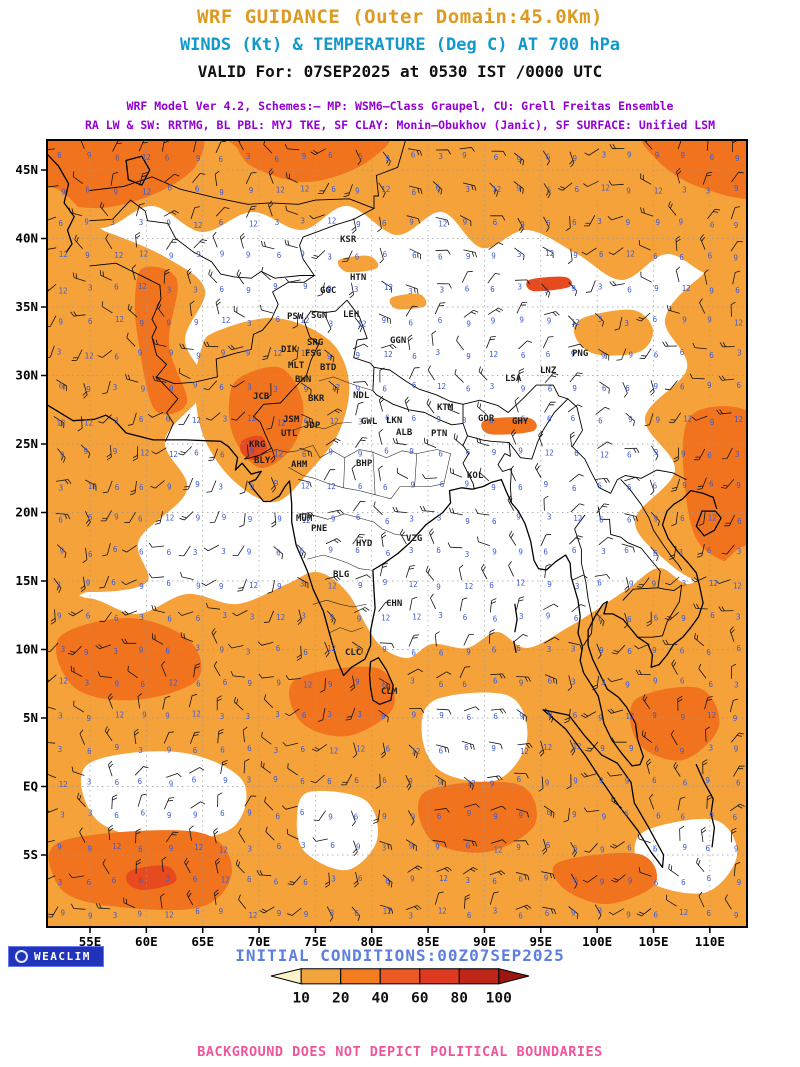  I want to click on svg-text: 80E, so click(371, 941).